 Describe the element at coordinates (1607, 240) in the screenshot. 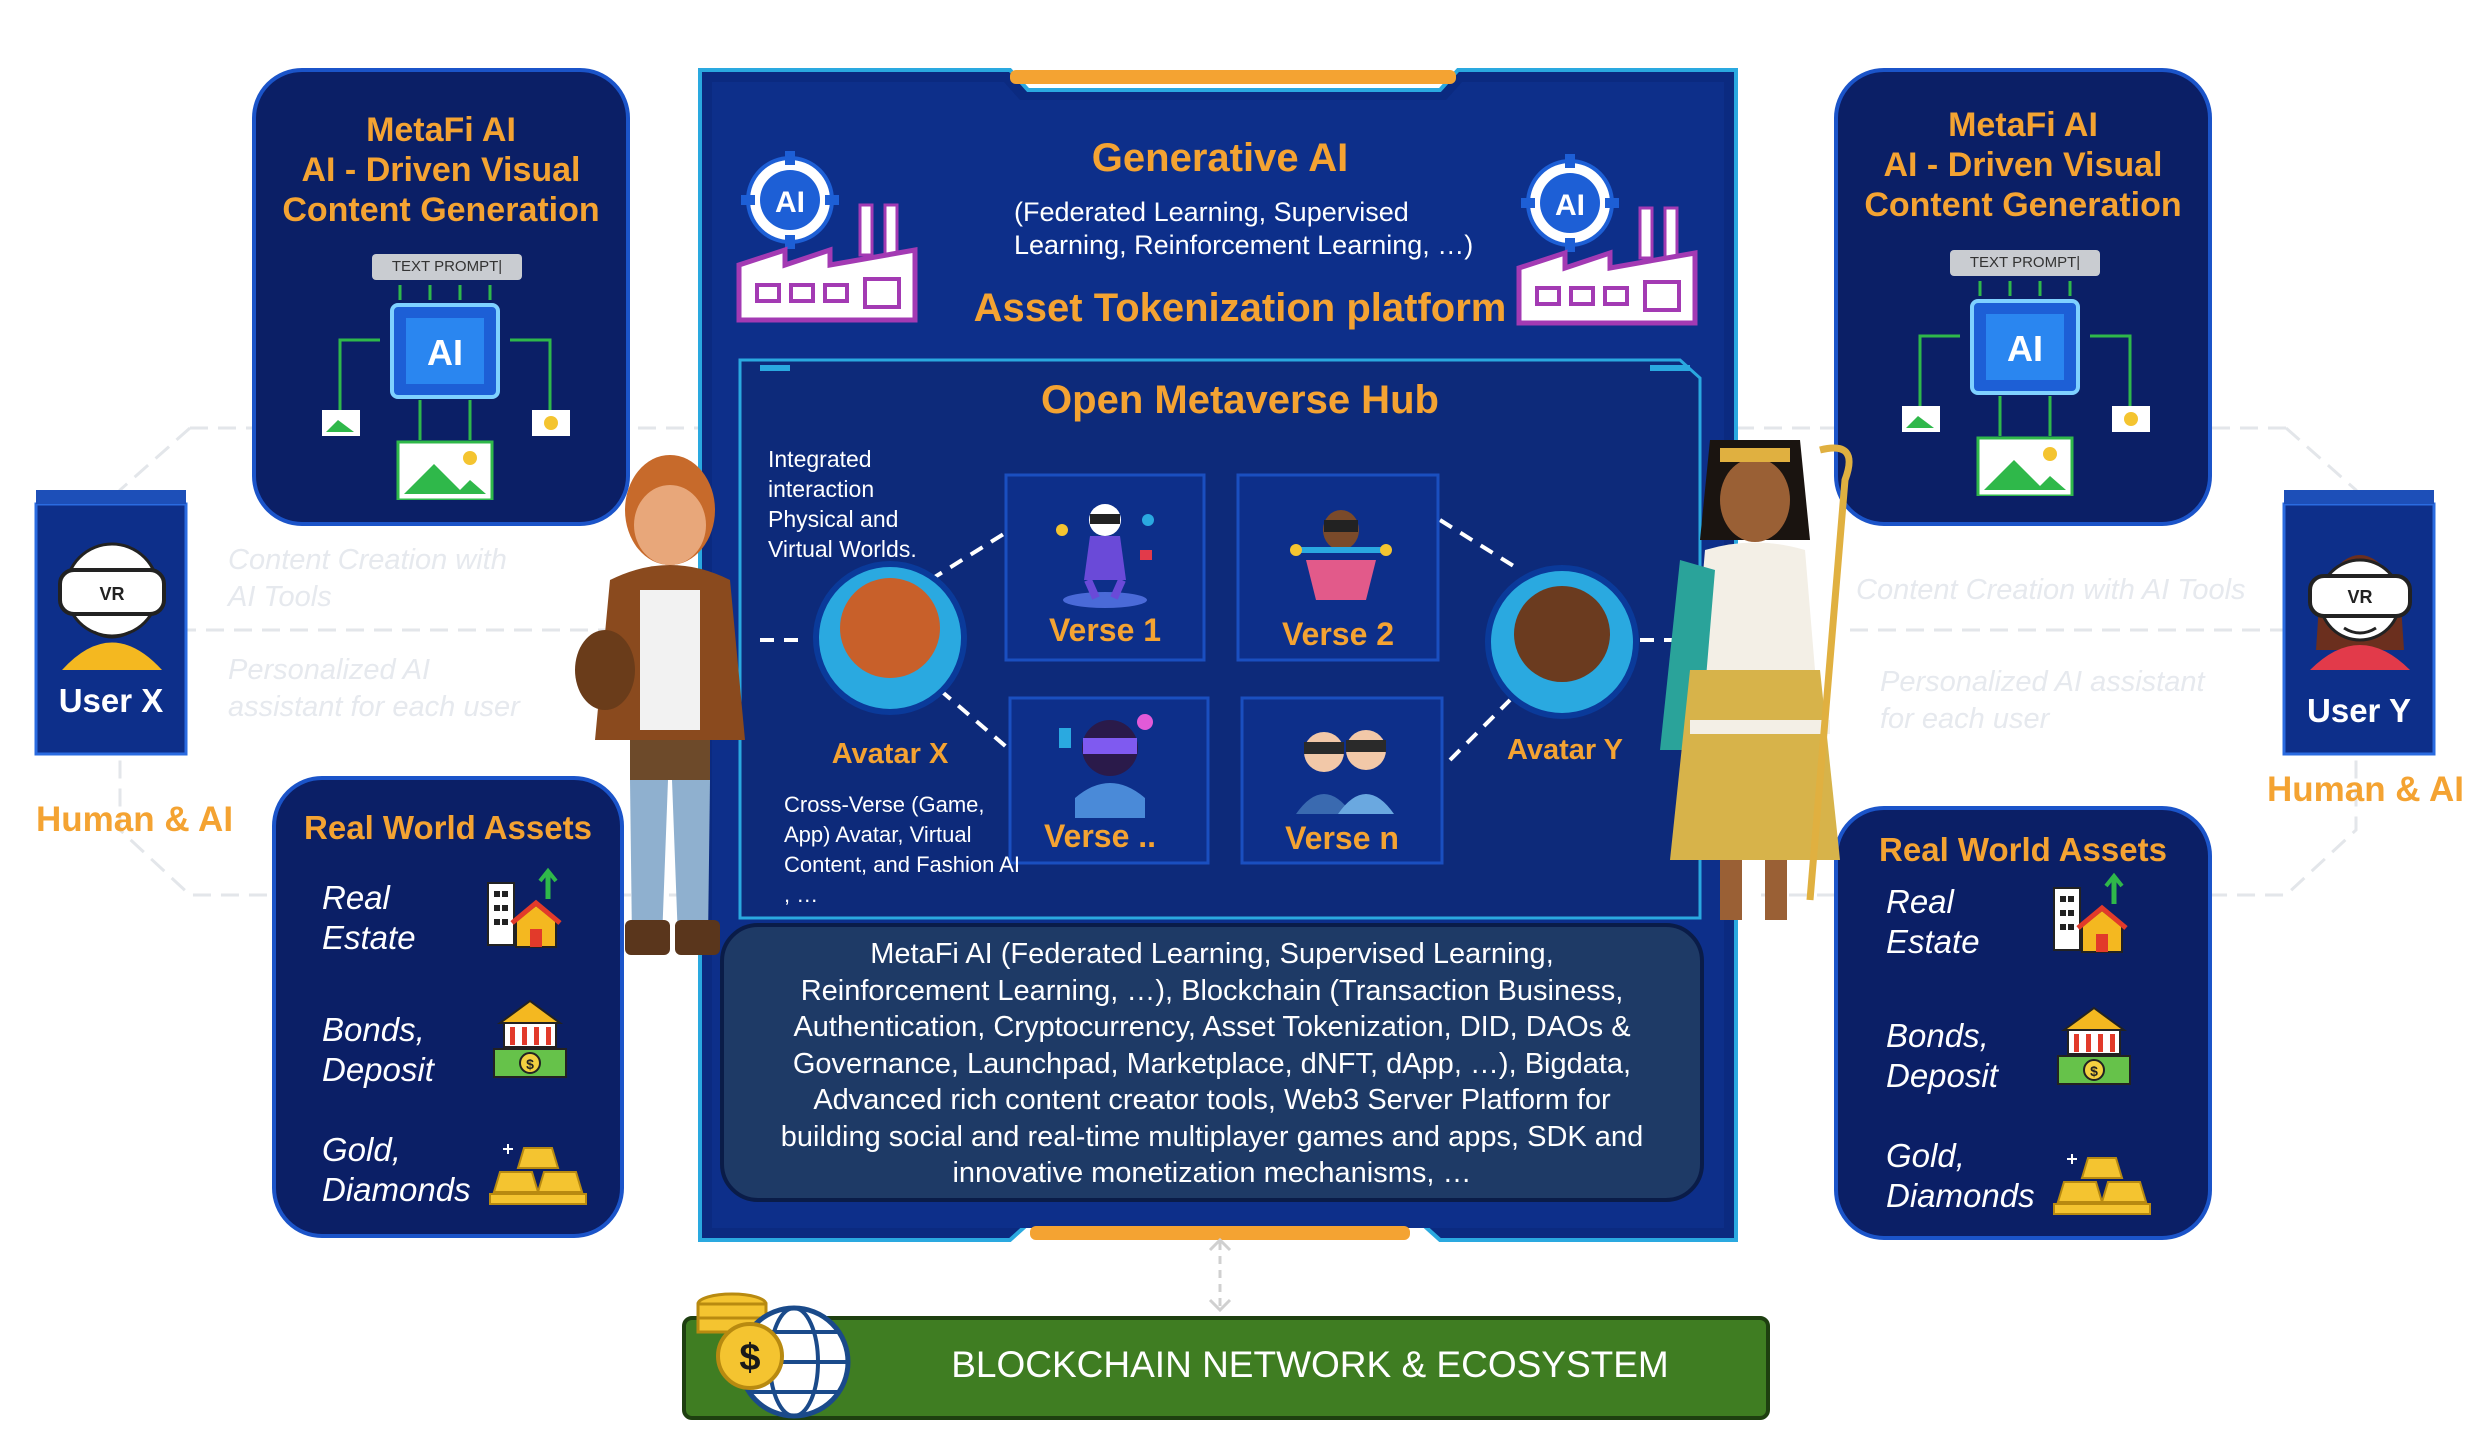

I see `ai-factory-icon-right: AI` at that location.